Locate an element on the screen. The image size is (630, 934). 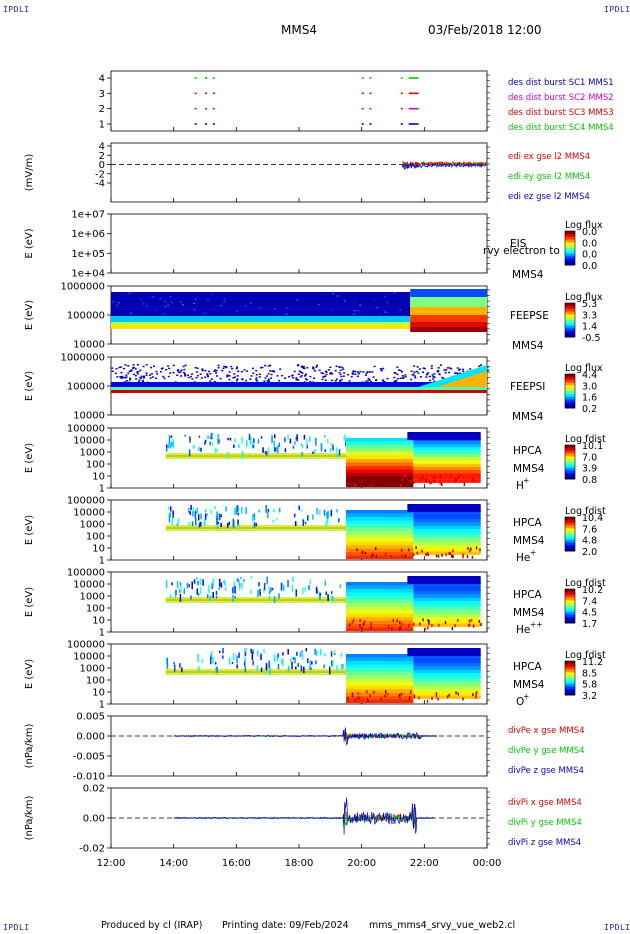
y-tick-label: 1000000 is located at coordinates (82, 358).